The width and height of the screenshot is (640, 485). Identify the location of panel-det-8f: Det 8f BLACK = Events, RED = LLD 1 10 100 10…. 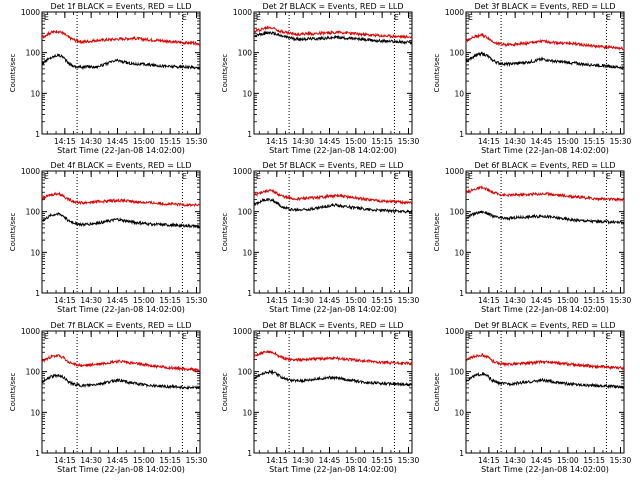
(320, 397).